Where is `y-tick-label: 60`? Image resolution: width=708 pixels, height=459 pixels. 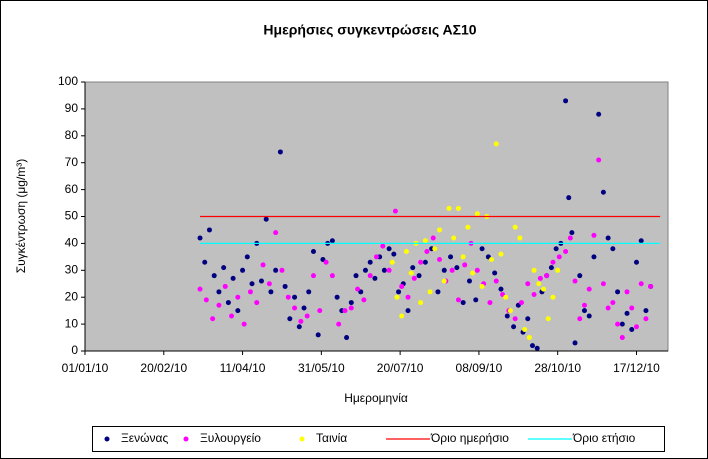
y-tick-label: 60 is located at coordinates (72, 189).